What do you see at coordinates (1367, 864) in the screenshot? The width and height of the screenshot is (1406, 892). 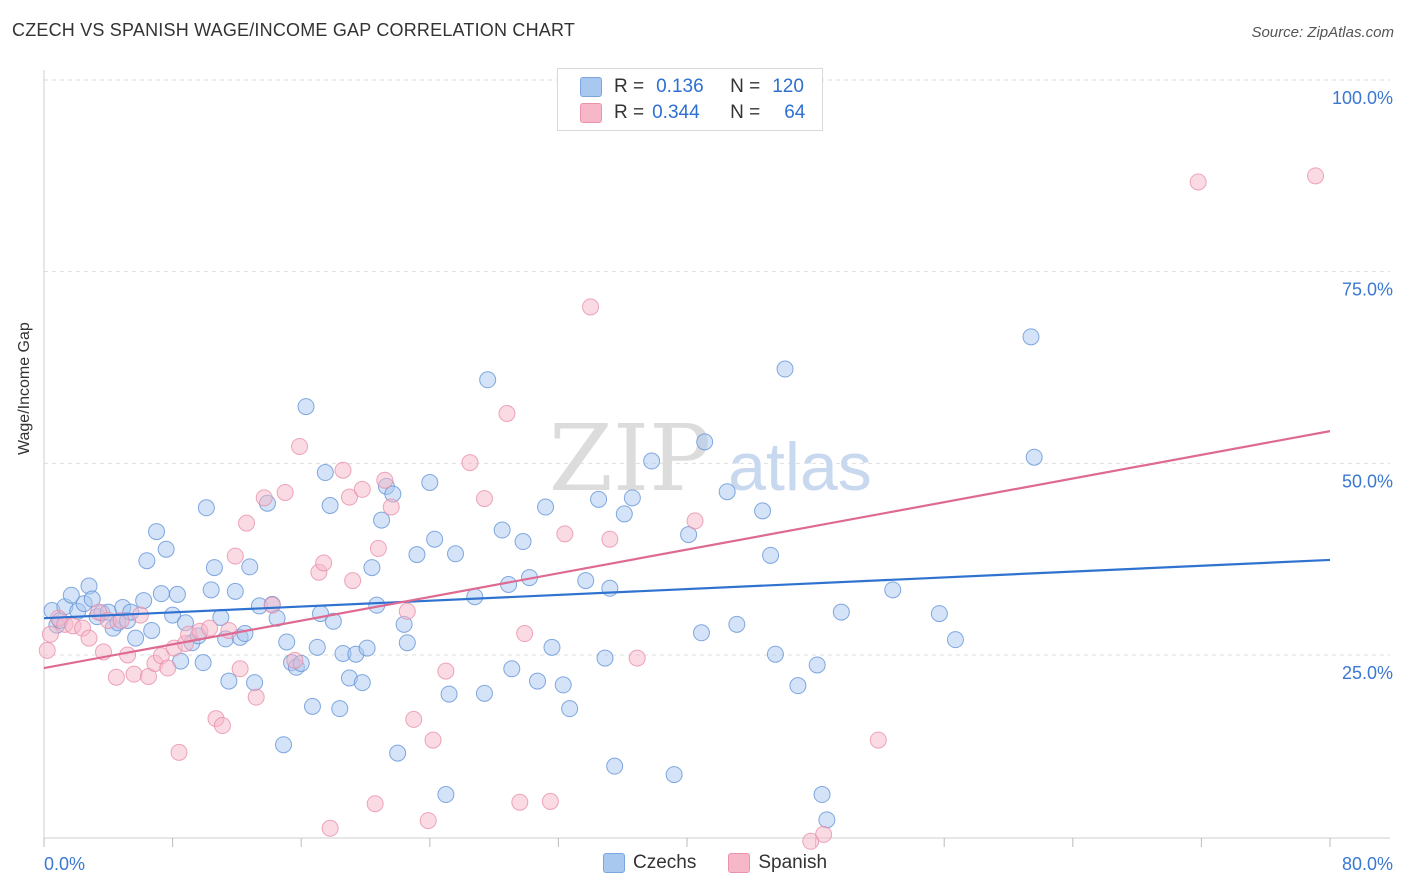 I see `x-tick-label: 80.0%` at bounding box center [1367, 864].